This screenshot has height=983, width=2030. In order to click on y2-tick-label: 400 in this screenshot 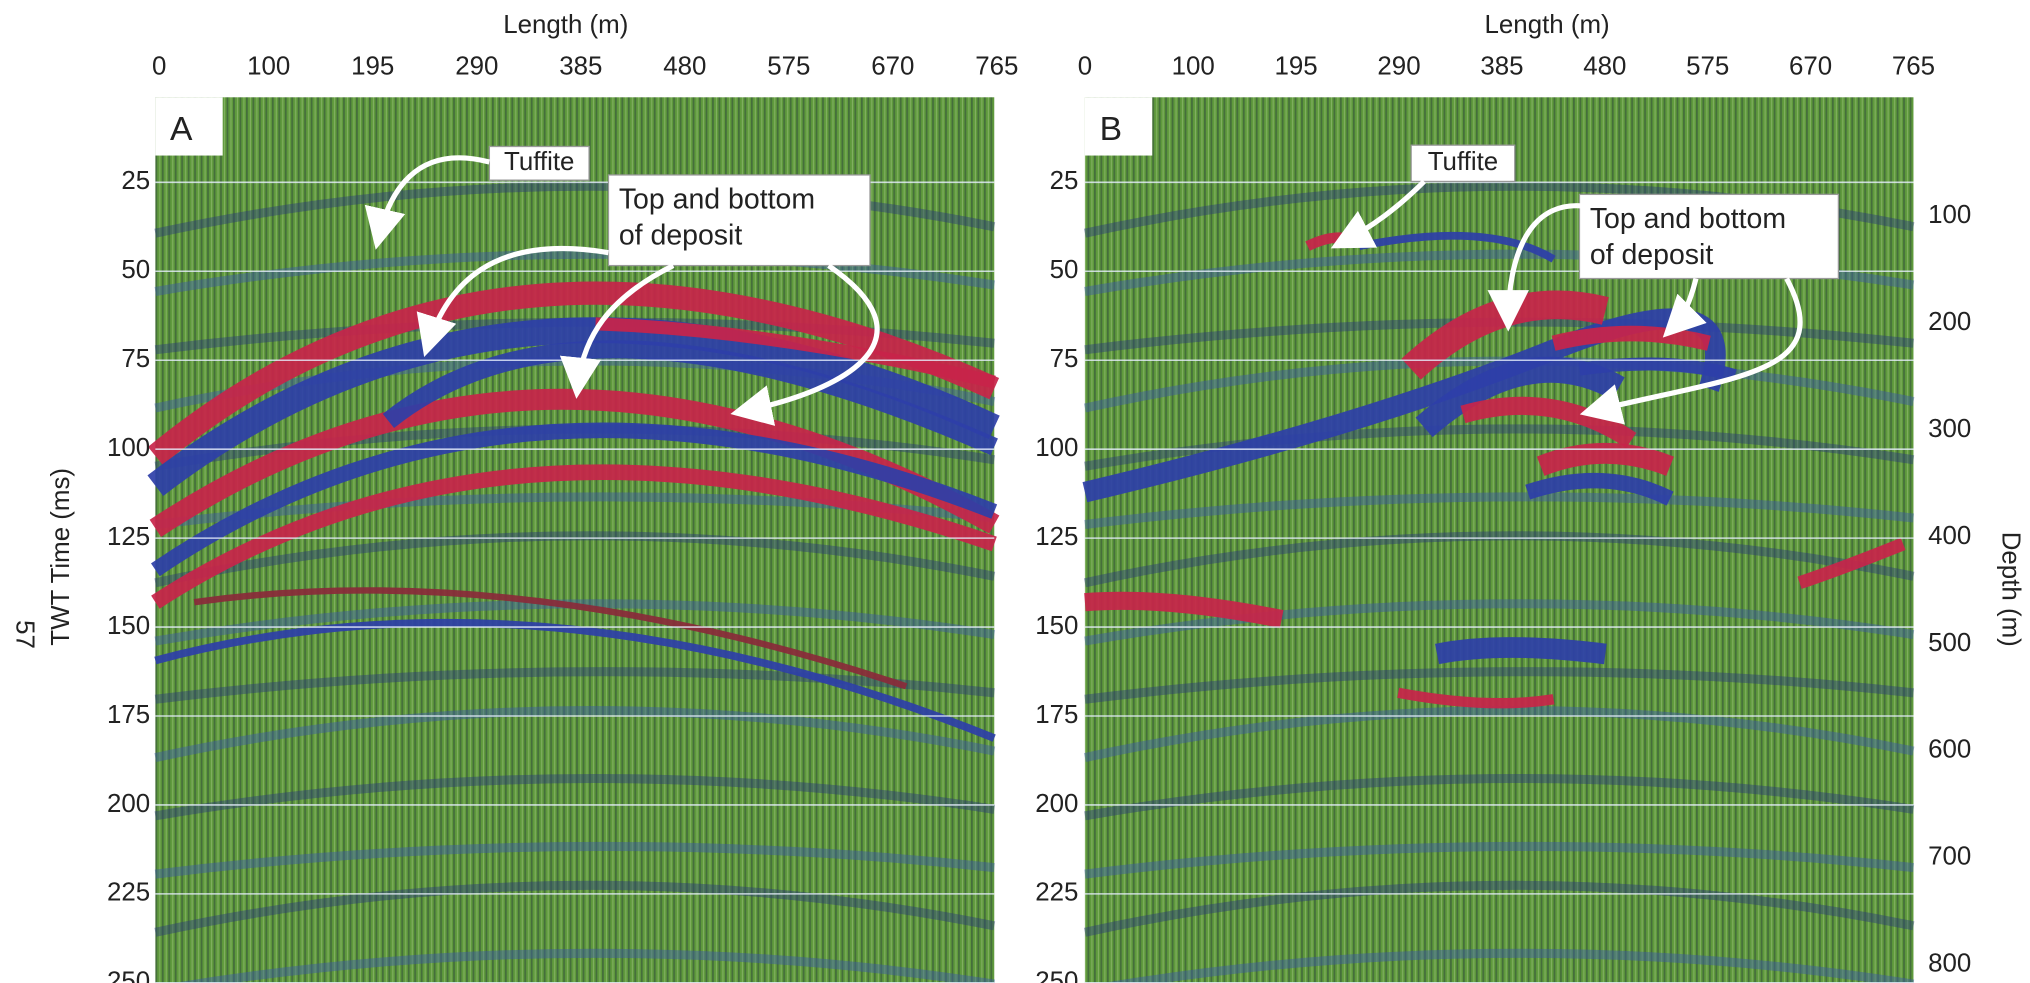, I will do `click(1949, 536)`.